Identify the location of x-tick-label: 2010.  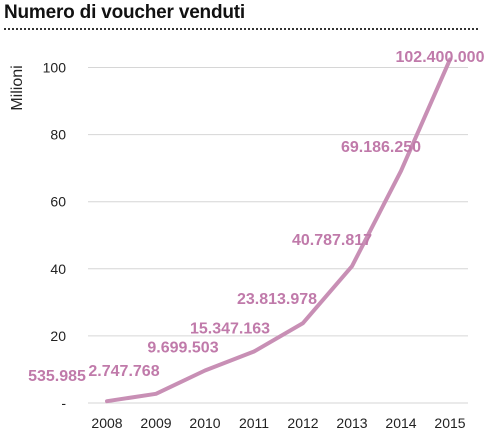
(204, 423).